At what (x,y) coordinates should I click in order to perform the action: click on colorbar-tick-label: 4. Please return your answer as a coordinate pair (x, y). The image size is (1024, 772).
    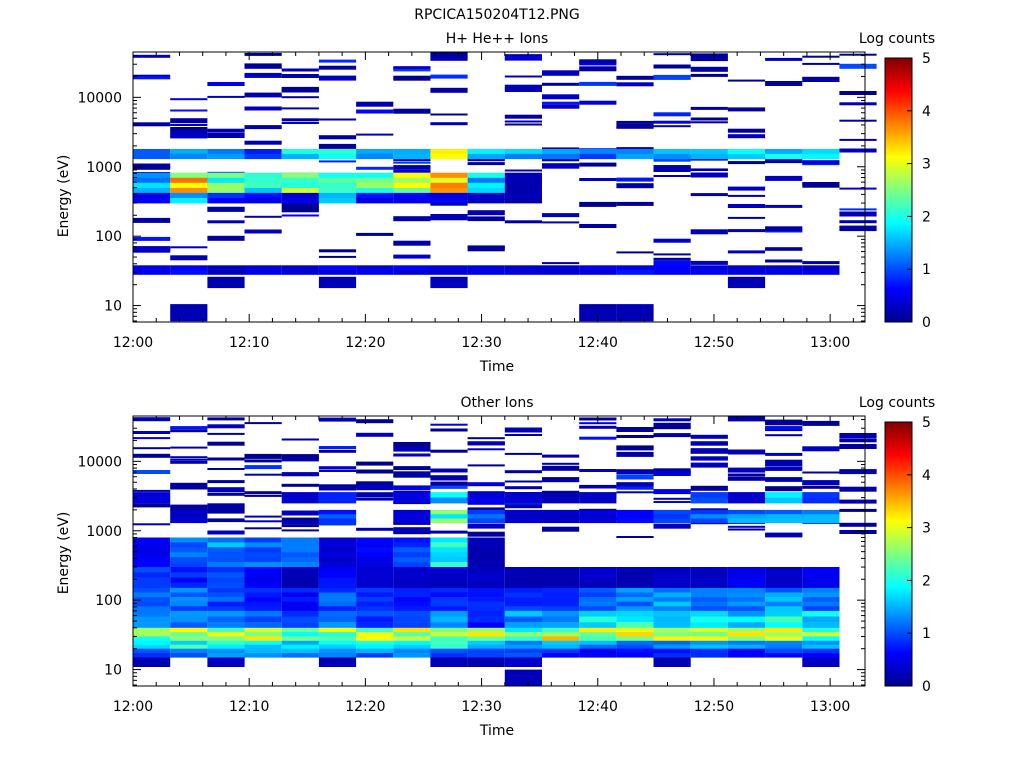
    Looking at the image, I should click on (926, 112).